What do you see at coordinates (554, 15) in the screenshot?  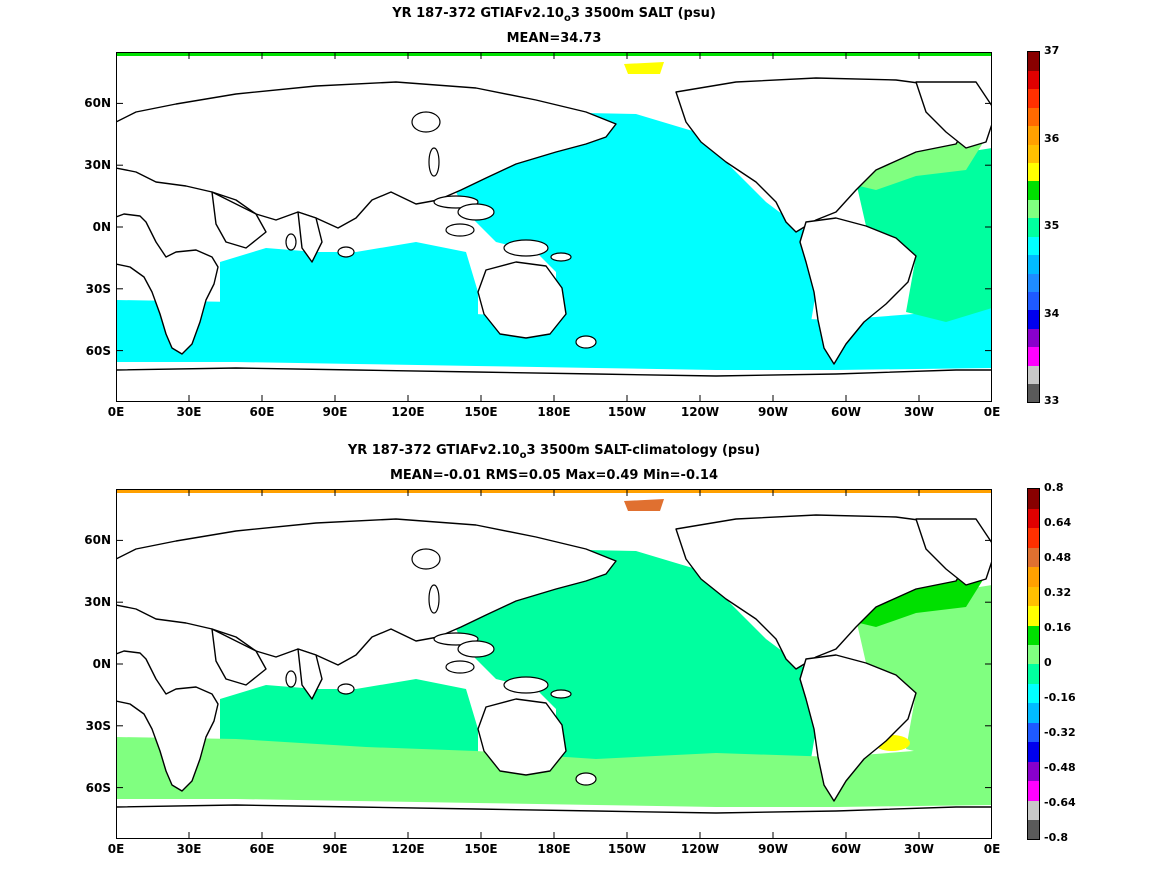 I see `panel1-title: YR 187-372 GTIAFv2.10o3 3500m SALT (psu)` at bounding box center [554, 15].